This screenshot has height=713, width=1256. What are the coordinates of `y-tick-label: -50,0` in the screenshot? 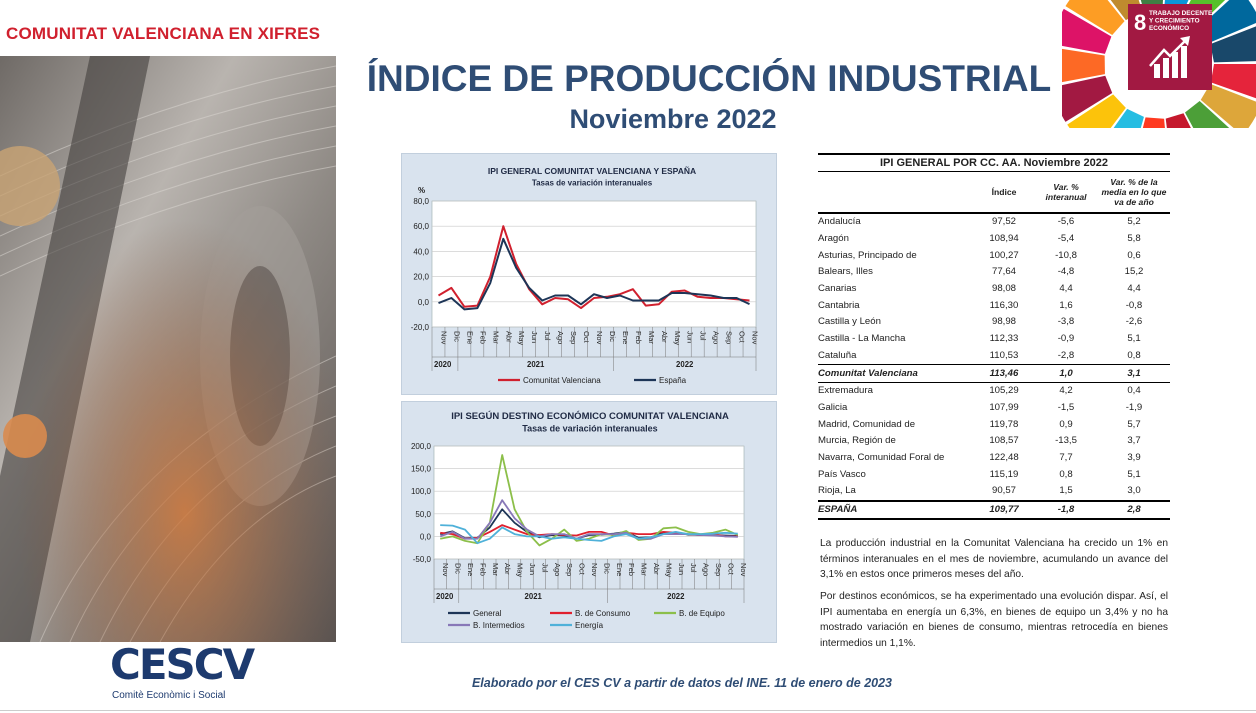 It's located at (422, 559).